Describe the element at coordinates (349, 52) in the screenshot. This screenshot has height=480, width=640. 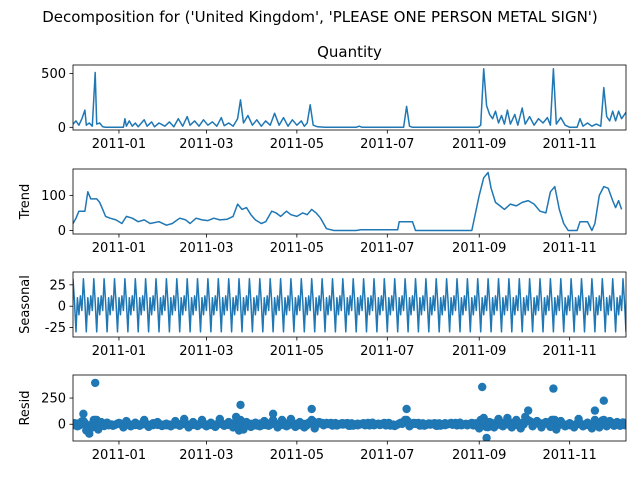
I see `panel-title: Quantity` at that location.